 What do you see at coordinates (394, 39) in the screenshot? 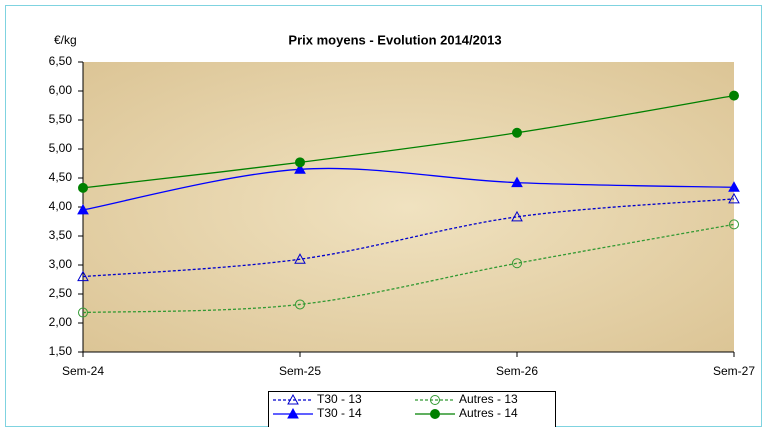
I see `chart-title: Prix moyens - Evolution 2014/2013` at bounding box center [394, 39].